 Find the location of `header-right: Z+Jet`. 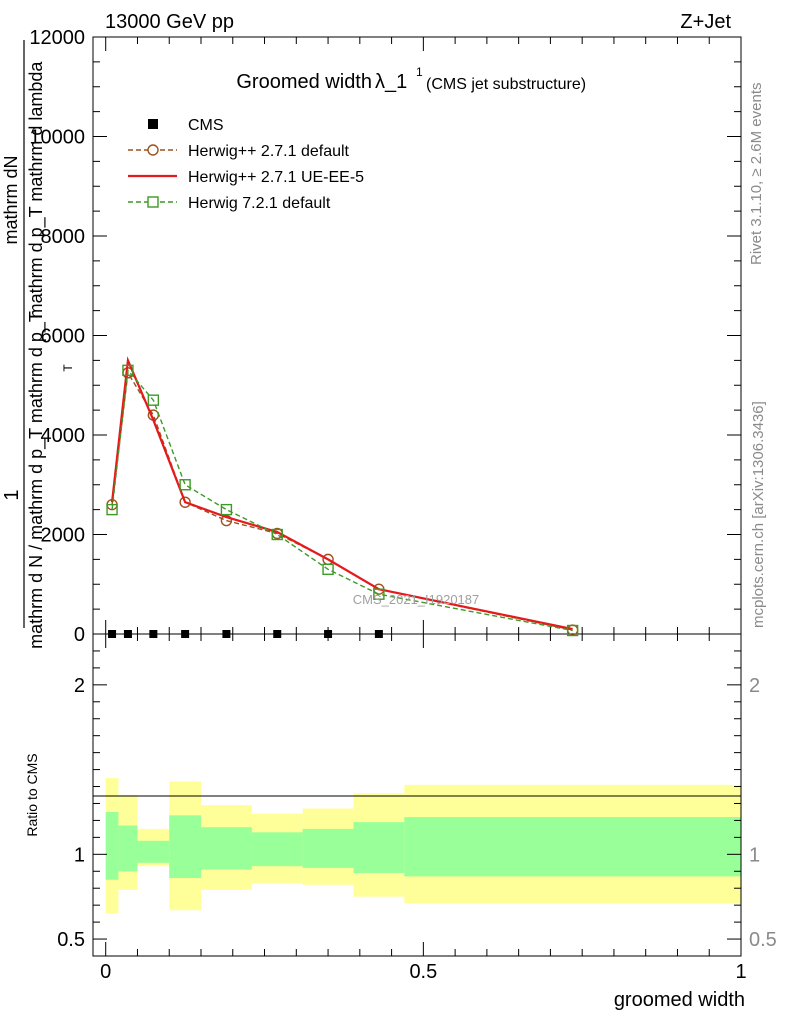

header-right: Z+Jet is located at coordinates (705, 22).